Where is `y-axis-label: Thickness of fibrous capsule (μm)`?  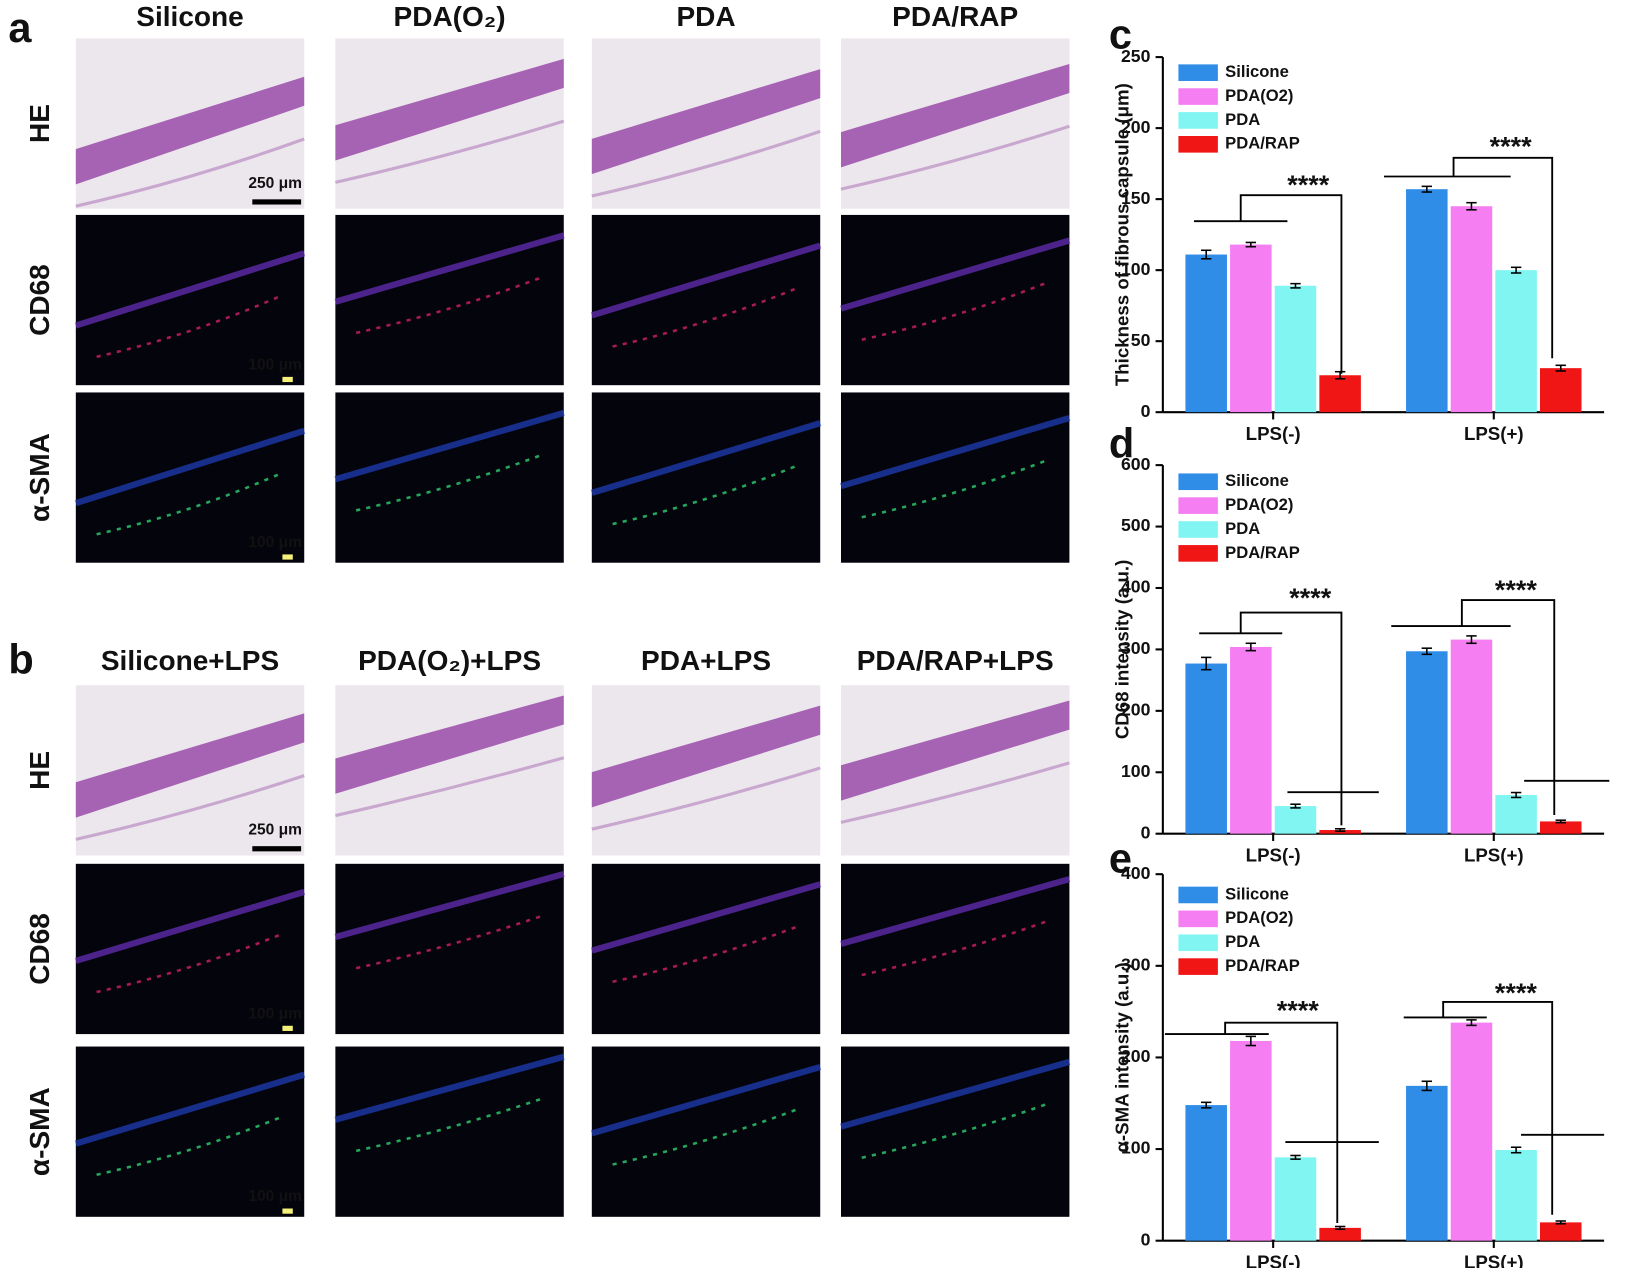 y-axis-label: Thickness of fibrous capsule (μm) is located at coordinates (1121, 234).